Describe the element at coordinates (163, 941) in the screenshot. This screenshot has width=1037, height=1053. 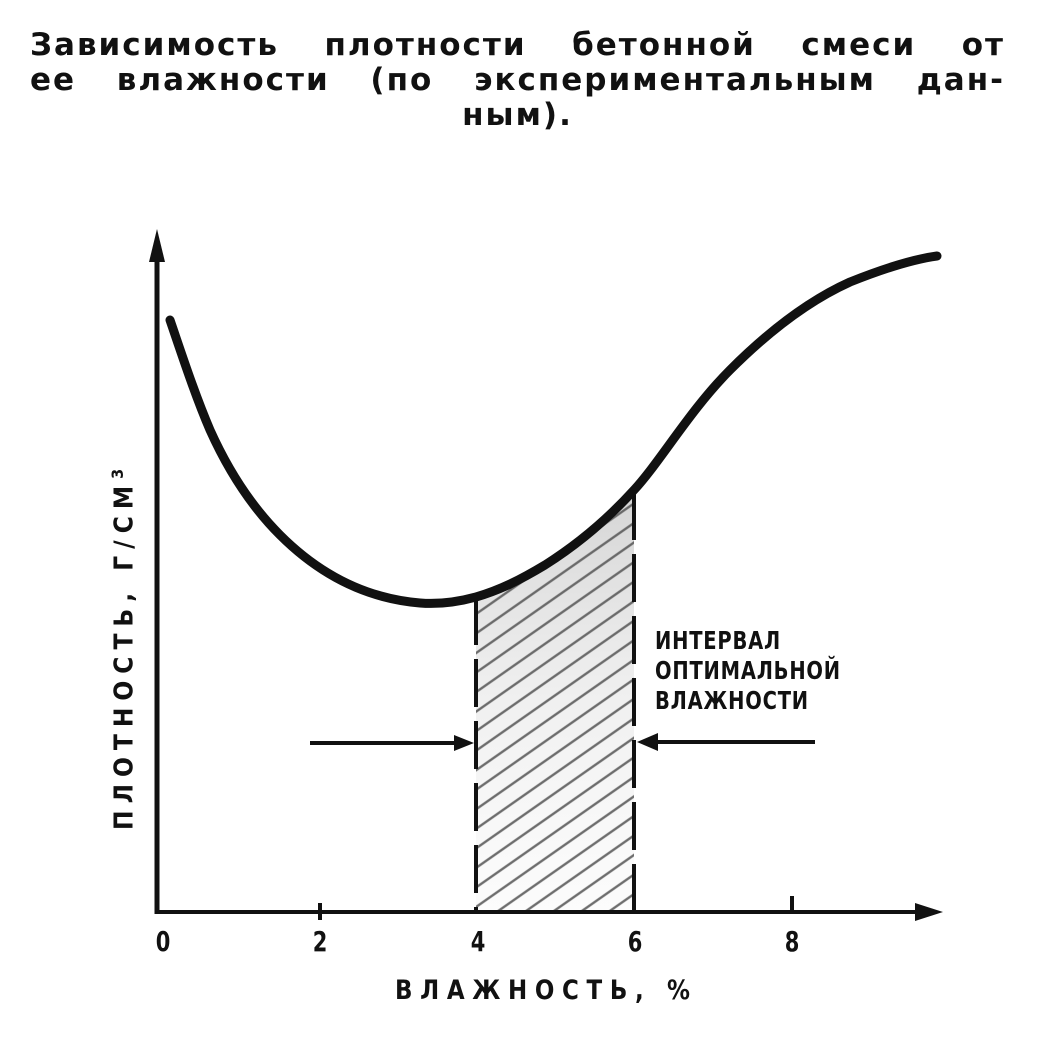
I see `x-tick-label-0: 0` at that location.